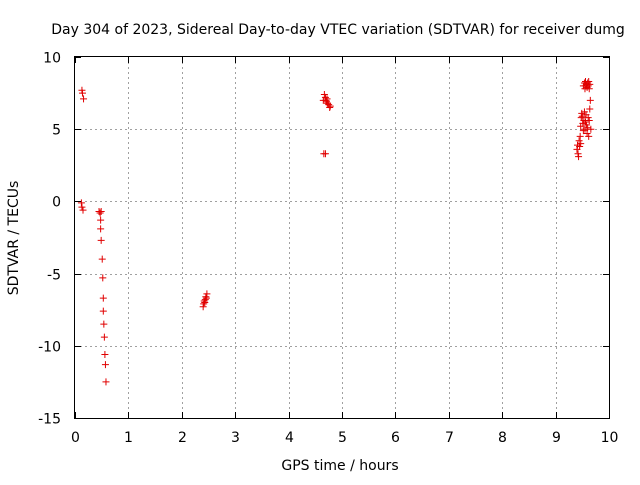  What do you see at coordinates (52, 59) in the screenshot?
I see `y-tick-label: 10` at bounding box center [52, 59].